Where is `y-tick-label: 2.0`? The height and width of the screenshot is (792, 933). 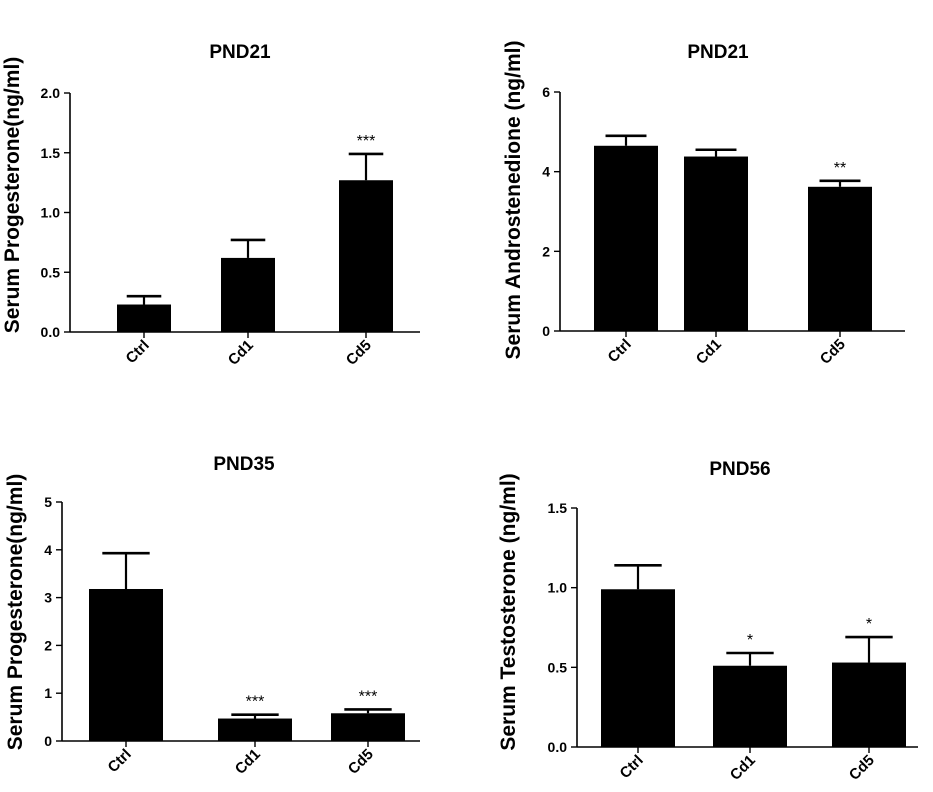
y-tick-label: 2.0 is located at coordinates (51, 93).